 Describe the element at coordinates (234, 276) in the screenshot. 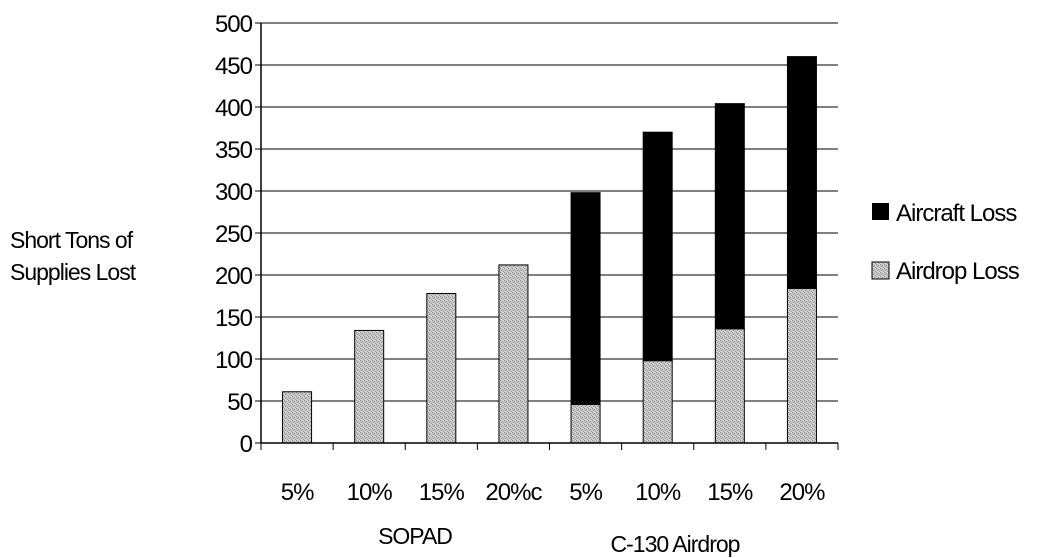

I see `y-tick-label: 200` at that location.